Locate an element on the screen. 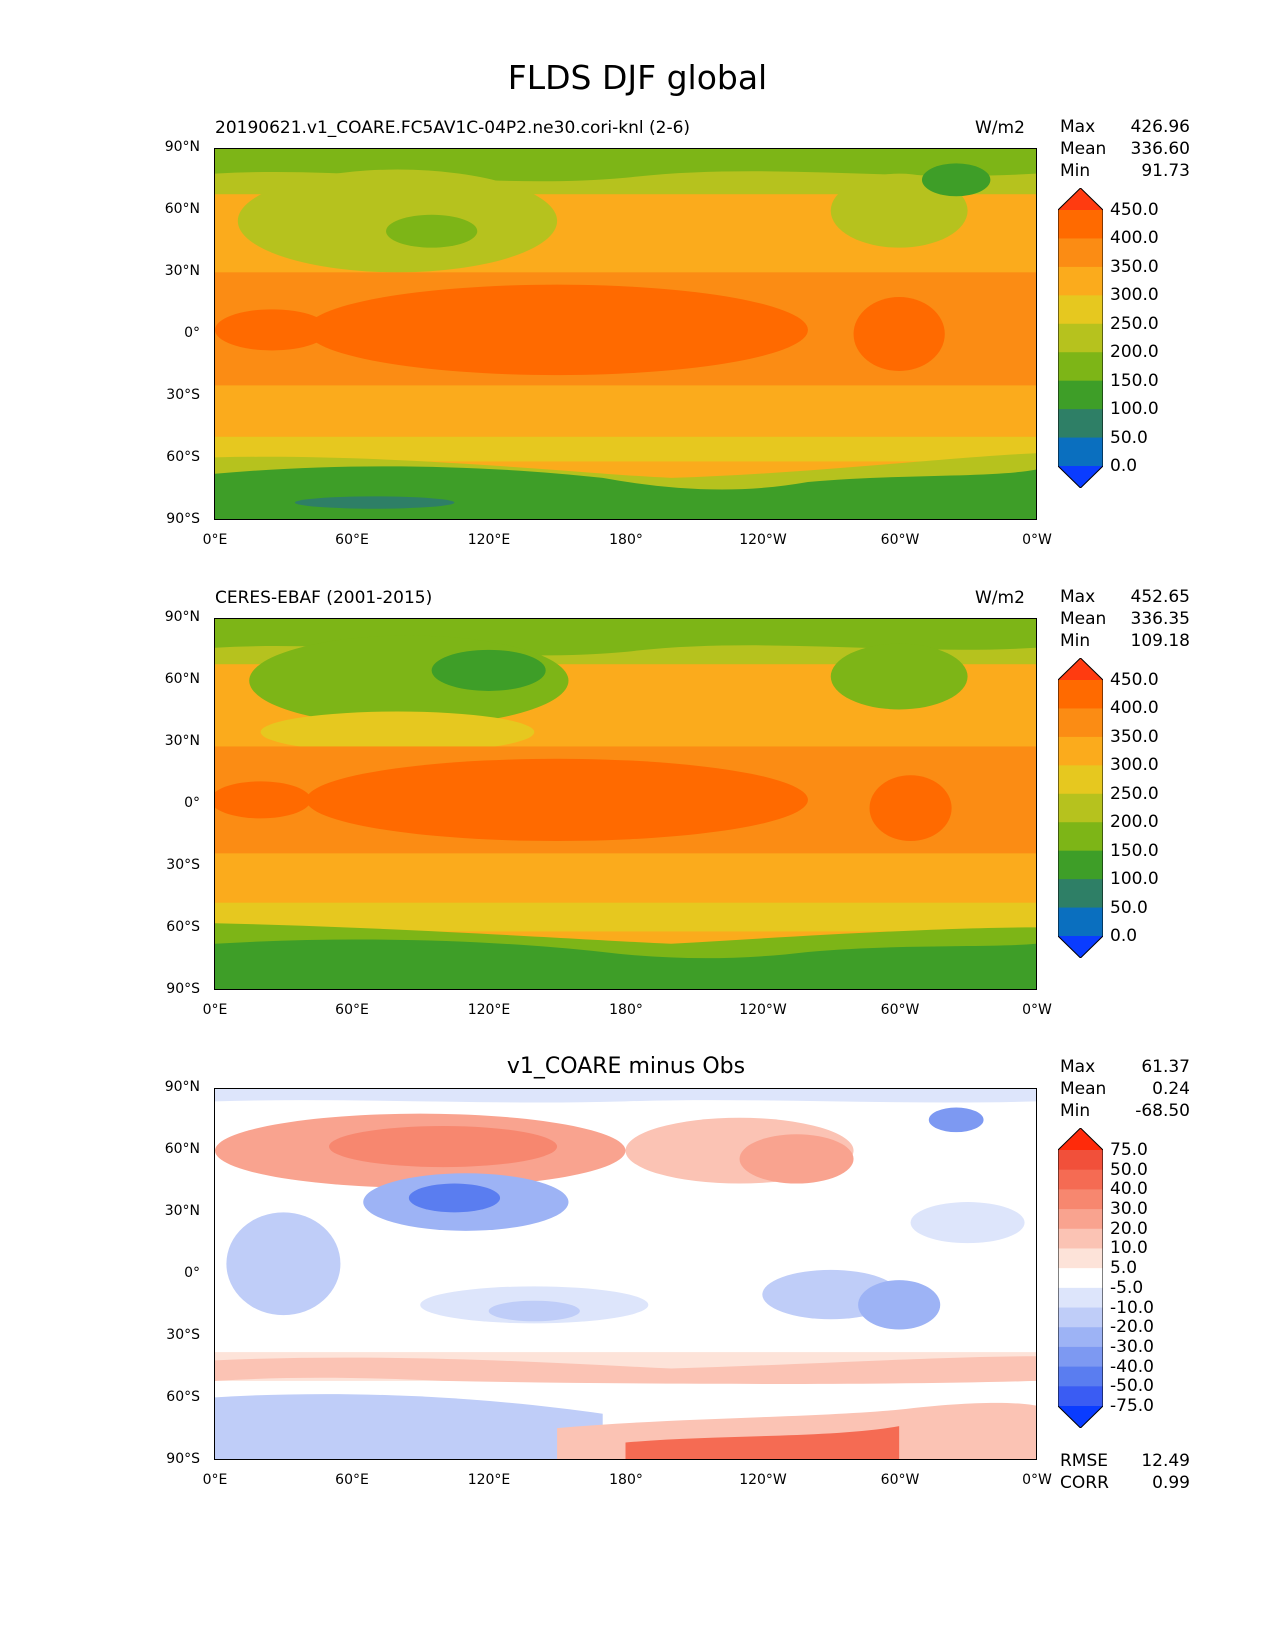 The height and width of the screenshot is (1650, 1275). map-obs is located at coordinates (625, 804).